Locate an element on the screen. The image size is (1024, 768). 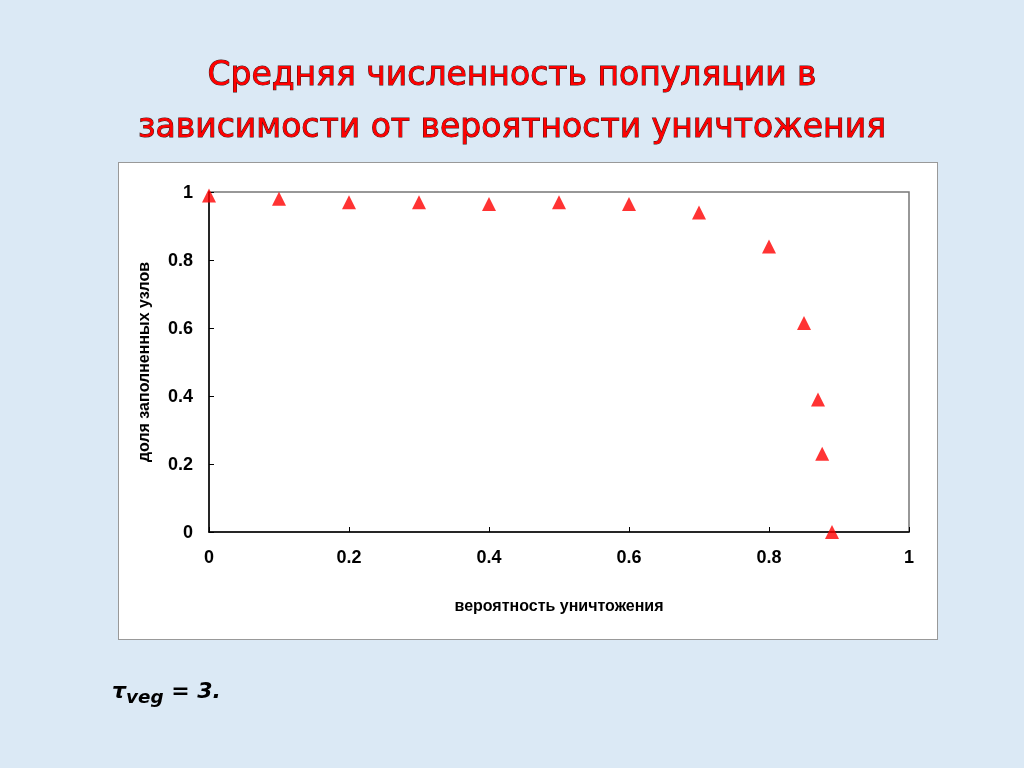
y-tick-label: 0 is located at coordinates (187, 532).